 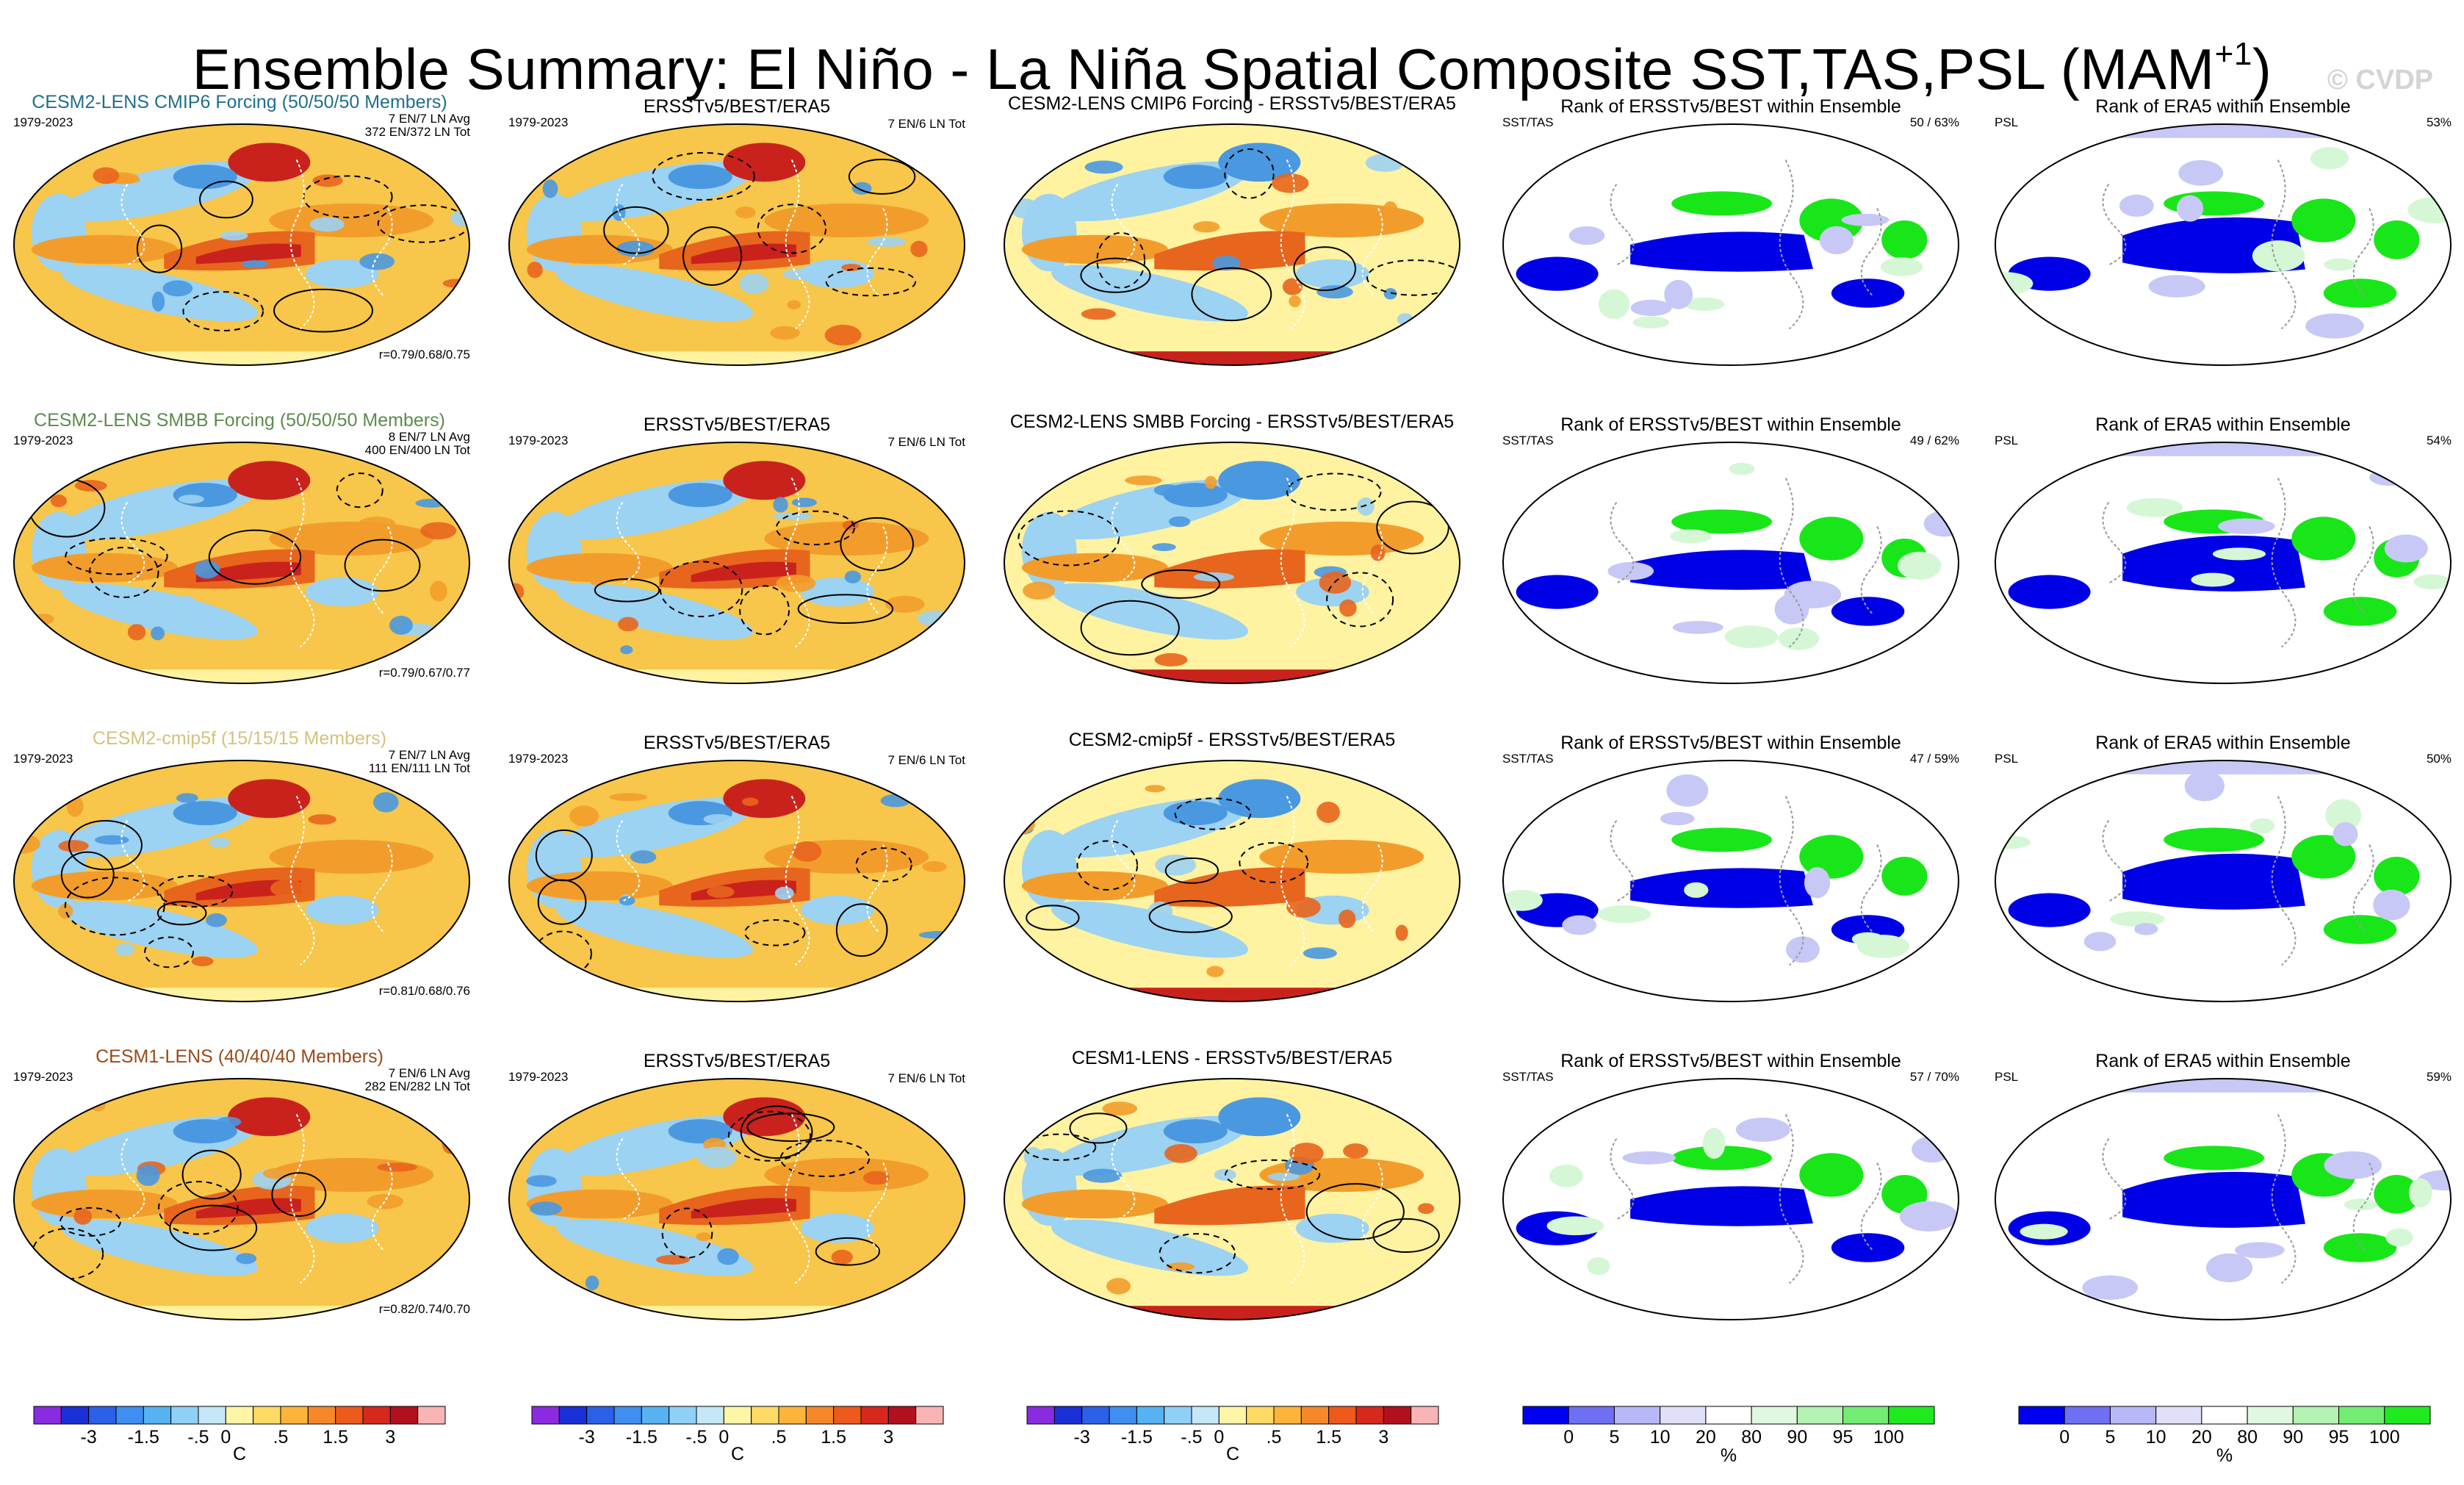 What do you see at coordinates (429, 1073) in the screenshot?
I see `avg-count: 7 EN/6 LN Avg` at bounding box center [429, 1073].